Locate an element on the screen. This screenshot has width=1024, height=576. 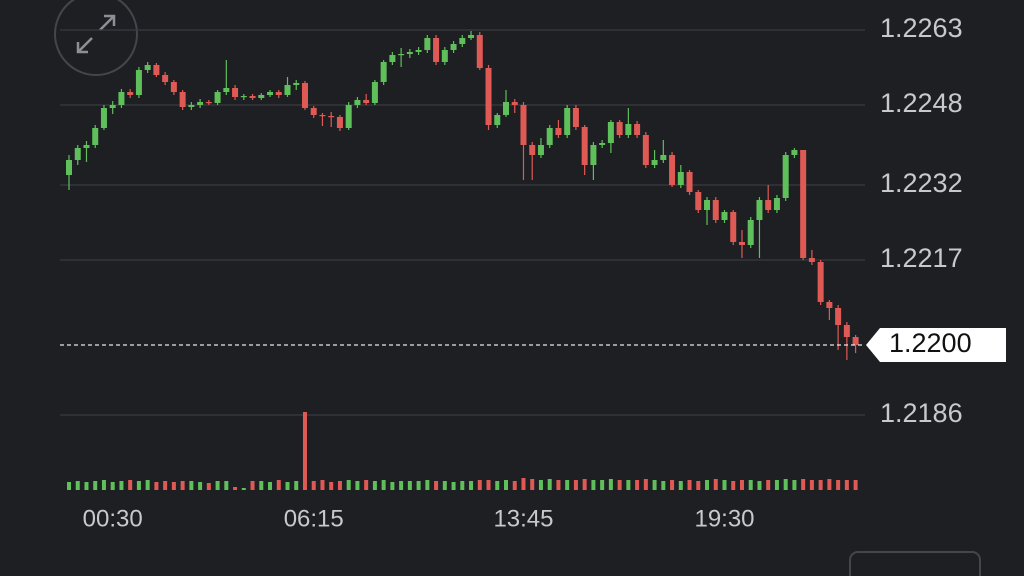
bottom-button is located at coordinates (915, 563).